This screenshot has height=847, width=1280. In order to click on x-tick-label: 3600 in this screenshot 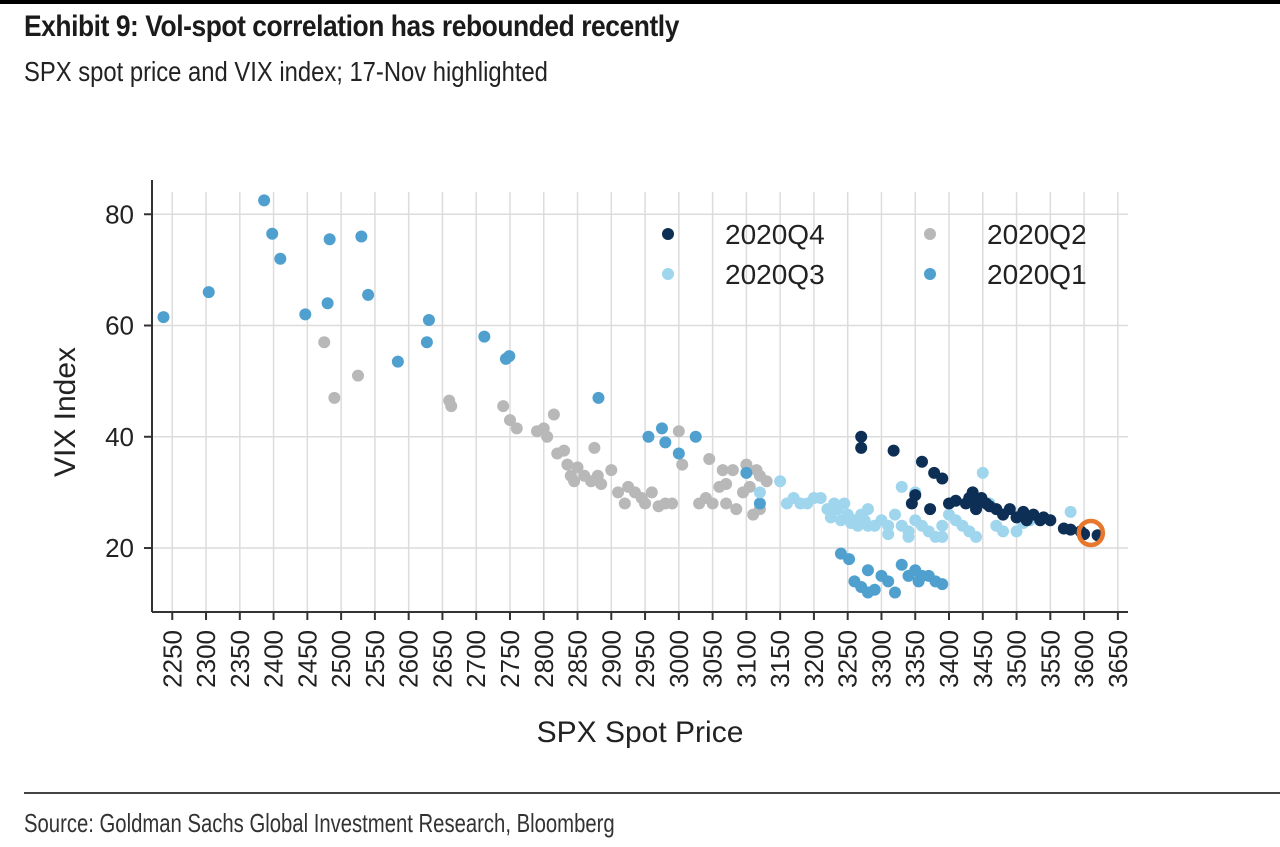, I will do `click(1084, 659)`.